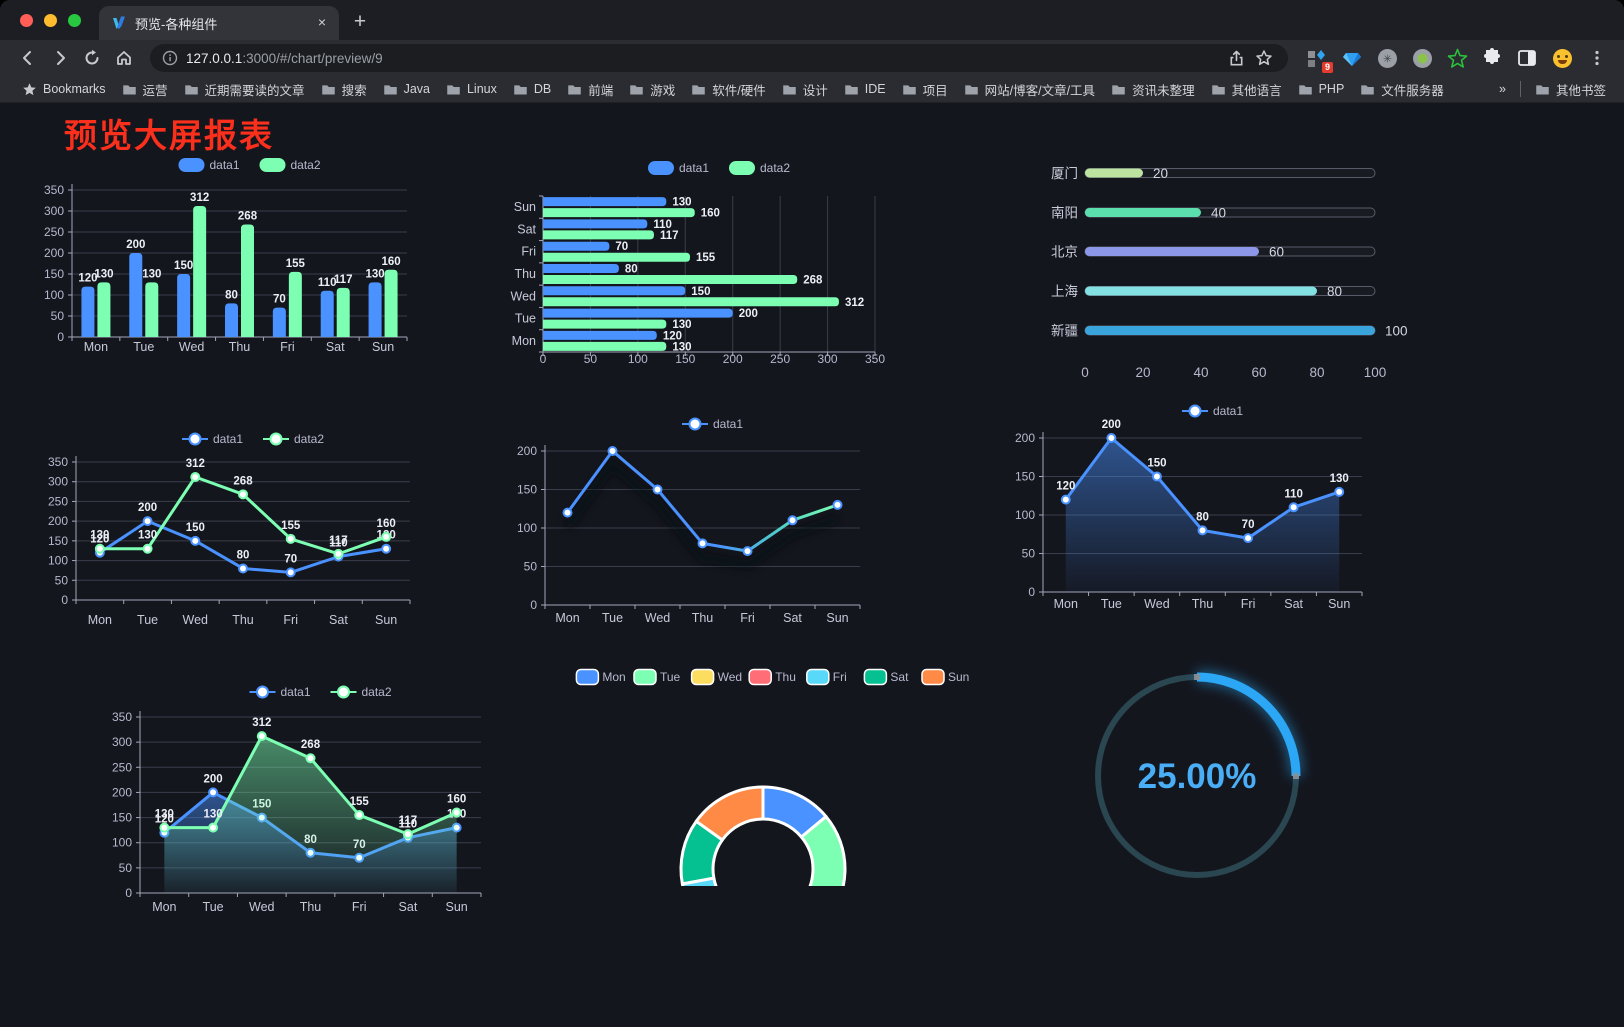  I want to click on bookmark-folder: Linux, so click(471, 89).